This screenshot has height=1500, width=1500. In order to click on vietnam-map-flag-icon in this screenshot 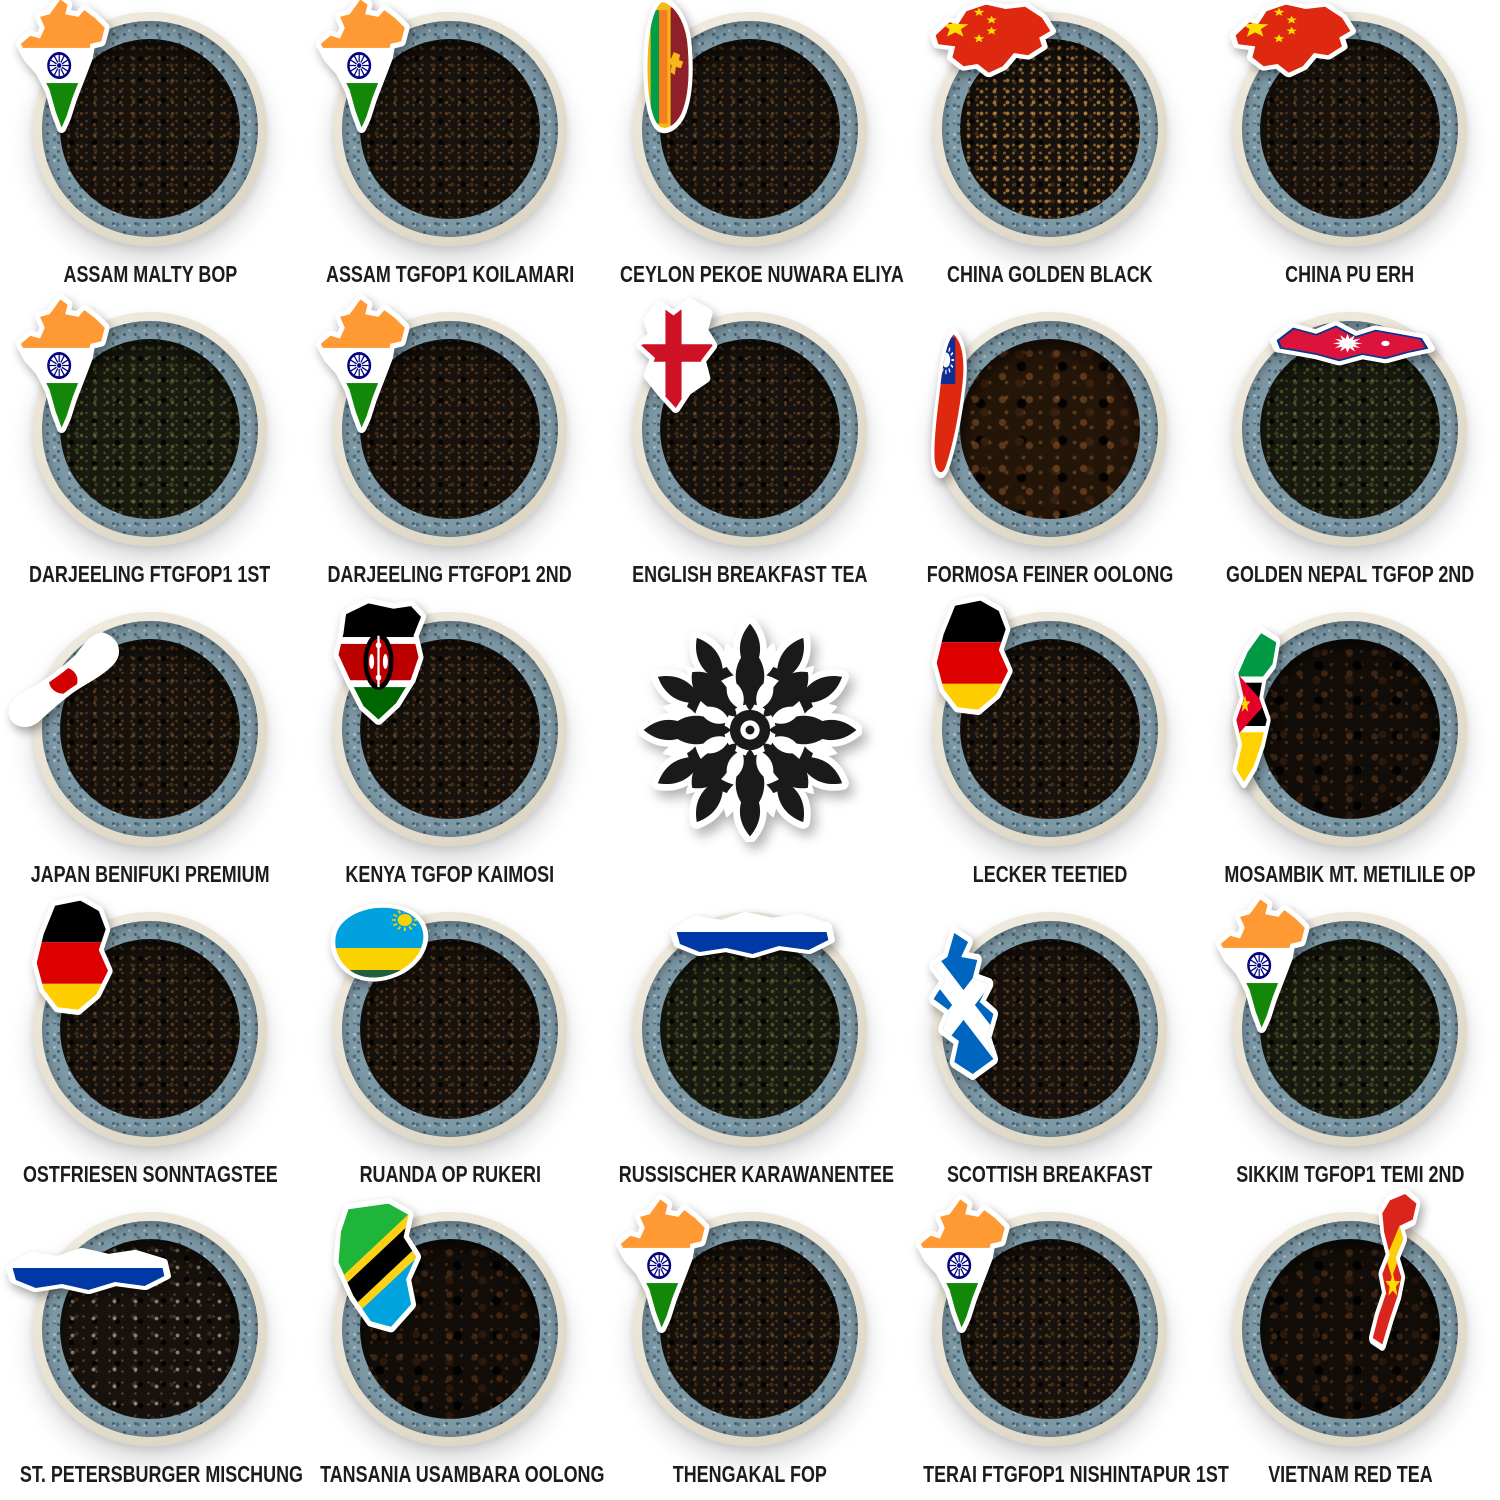, I will do `click(1395, 1269)`.